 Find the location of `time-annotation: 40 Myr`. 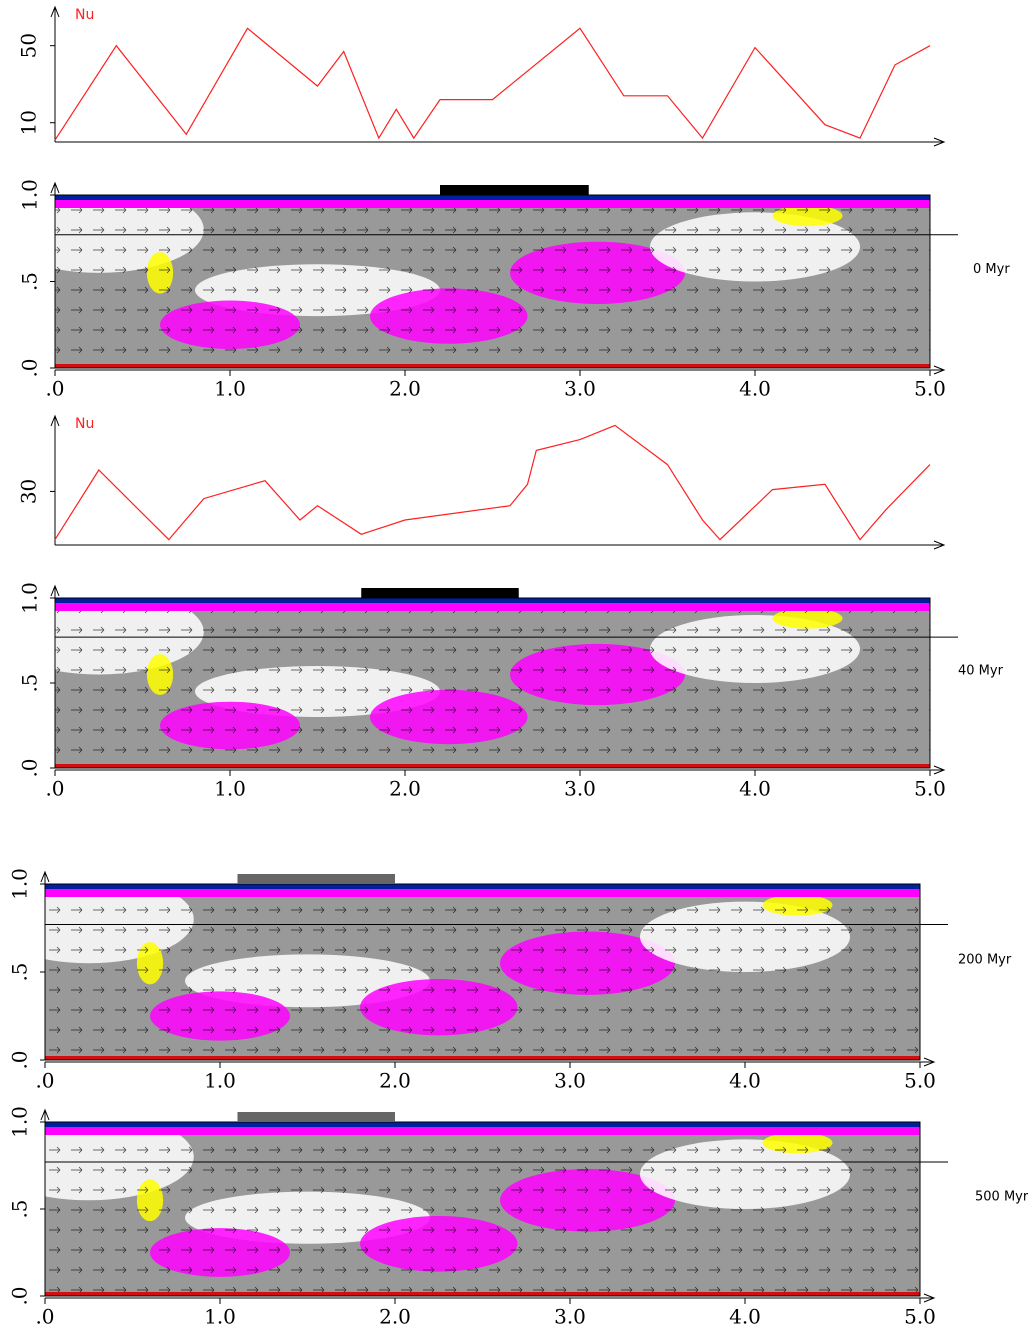

time-annotation: 40 Myr is located at coordinates (981, 671).